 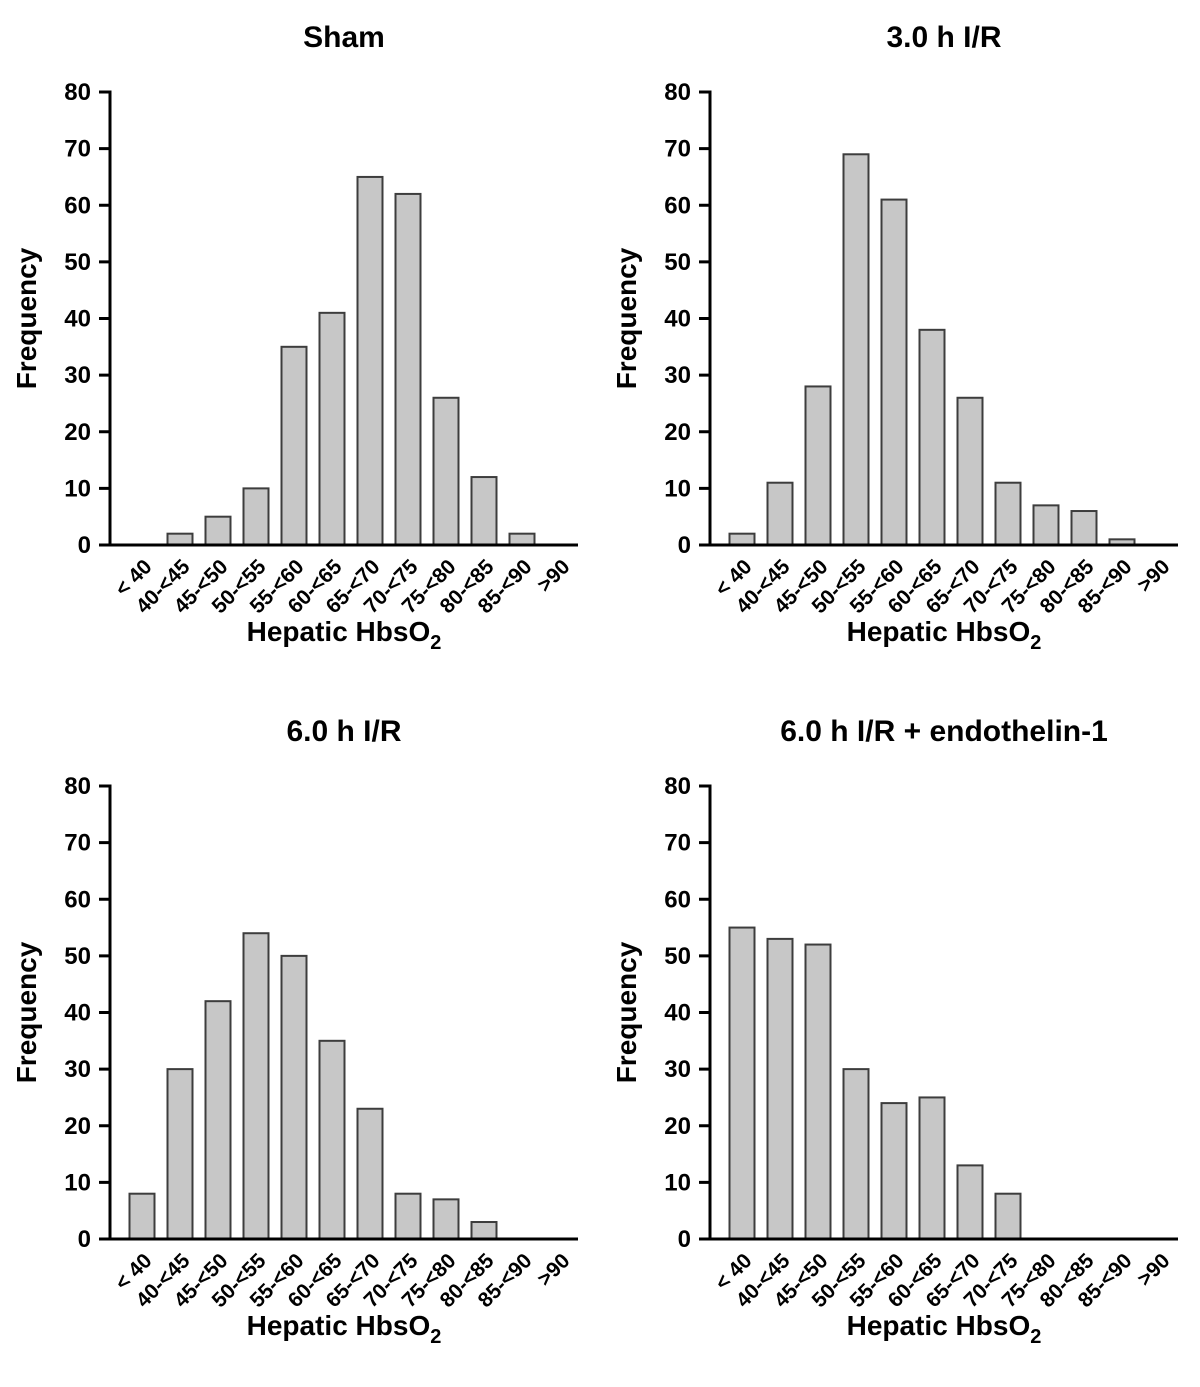 I want to click on bar-85-<90, so click(x=522, y=539).